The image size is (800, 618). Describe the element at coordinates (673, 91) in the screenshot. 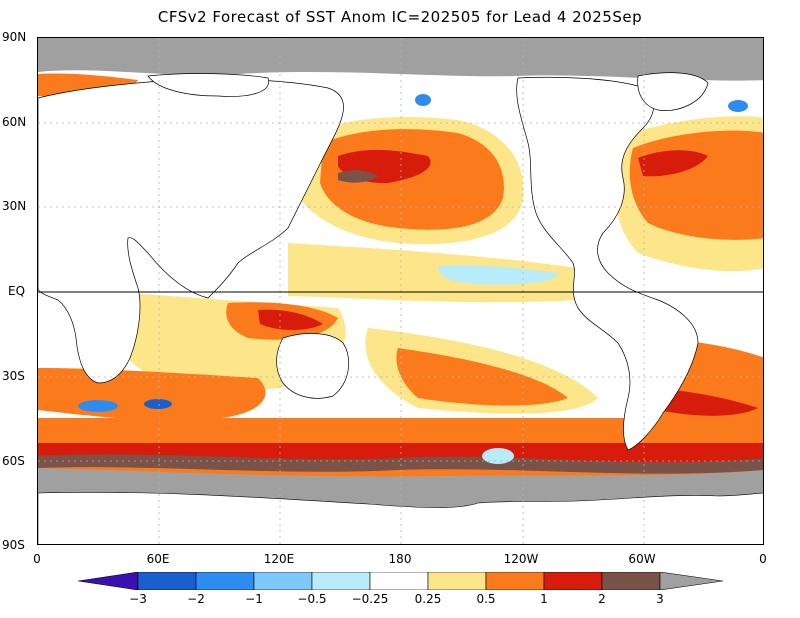

I see `greenland-land` at that location.